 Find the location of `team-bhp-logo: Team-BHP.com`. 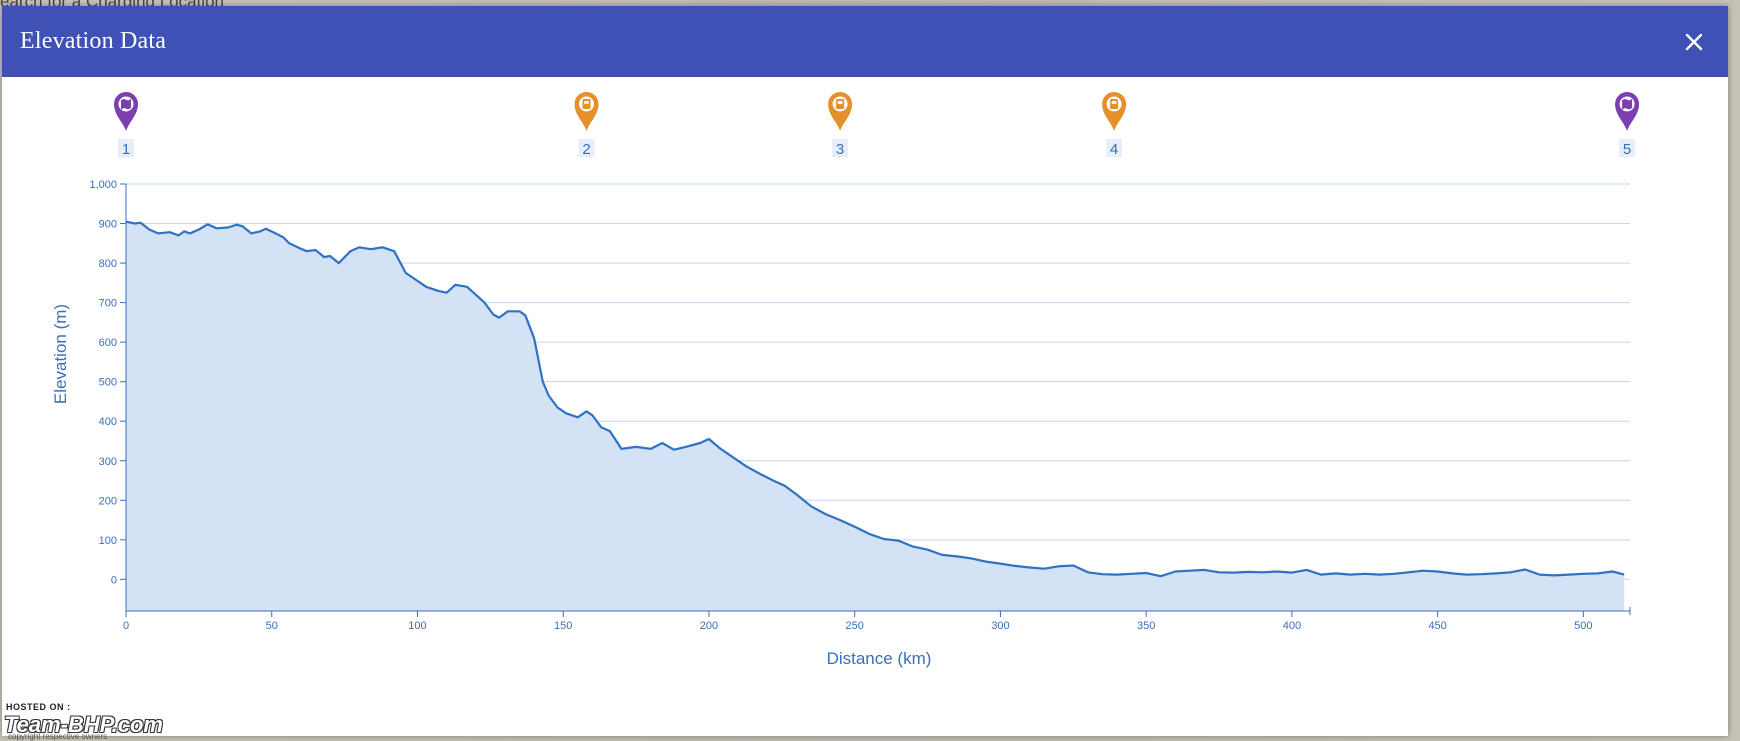

team-bhp-logo: Team-BHP.com is located at coordinates (83, 724).